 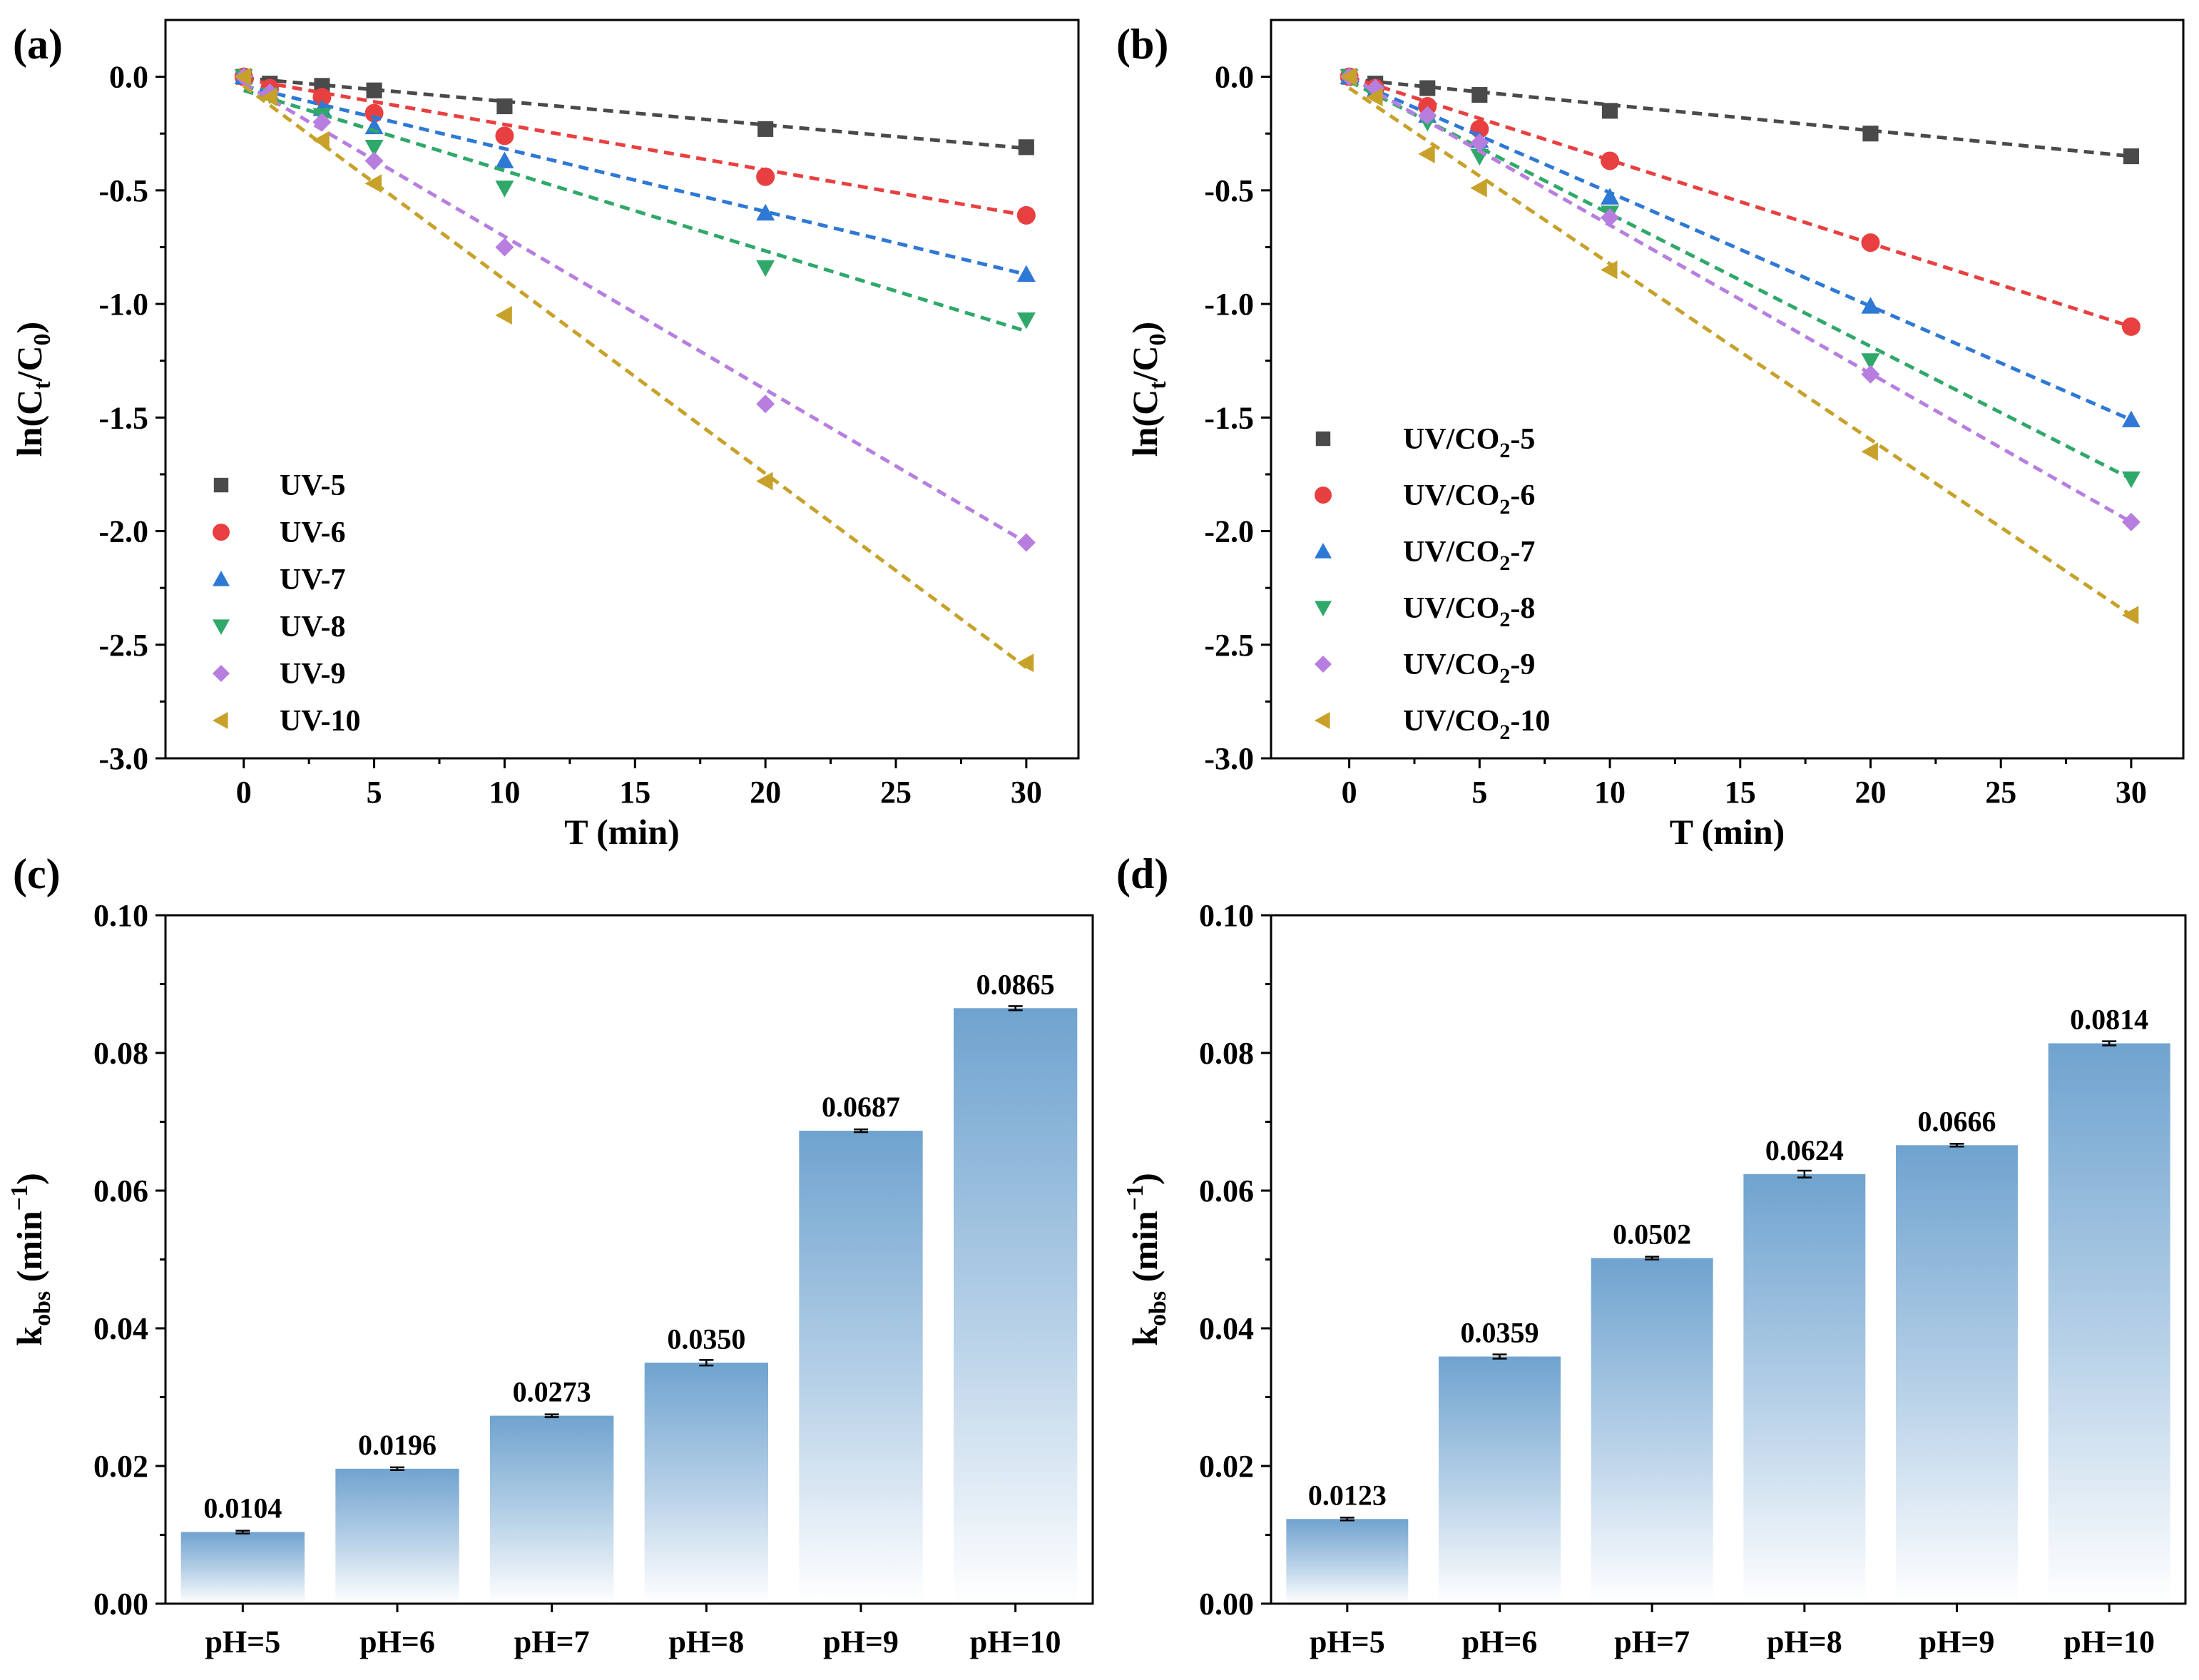 I want to click on panel-a-y-tick-label: -1.5, so click(x=123, y=417).